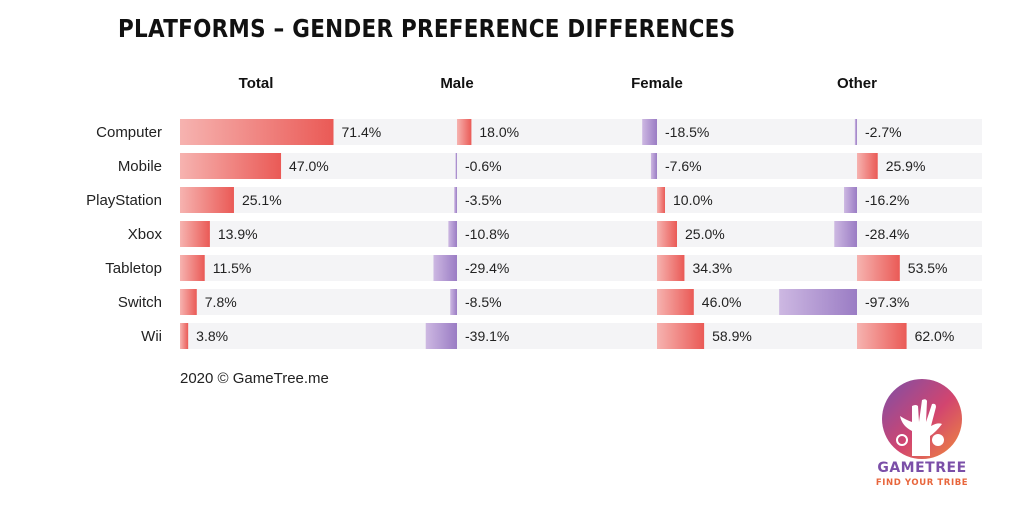 This screenshot has width=1024, height=512. I want to click on bar-other-playstation, so click(850, 200).